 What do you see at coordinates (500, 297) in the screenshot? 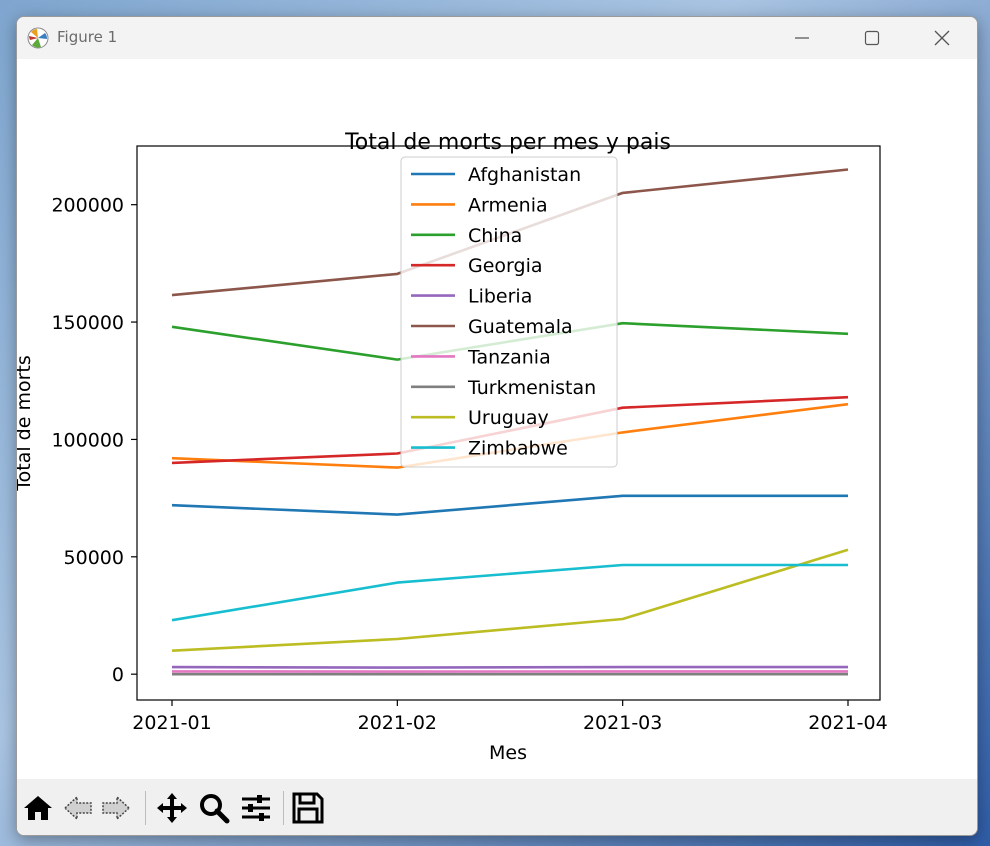
I see `legend-label-liberia: Liberia` at bounding box center [500, 297].